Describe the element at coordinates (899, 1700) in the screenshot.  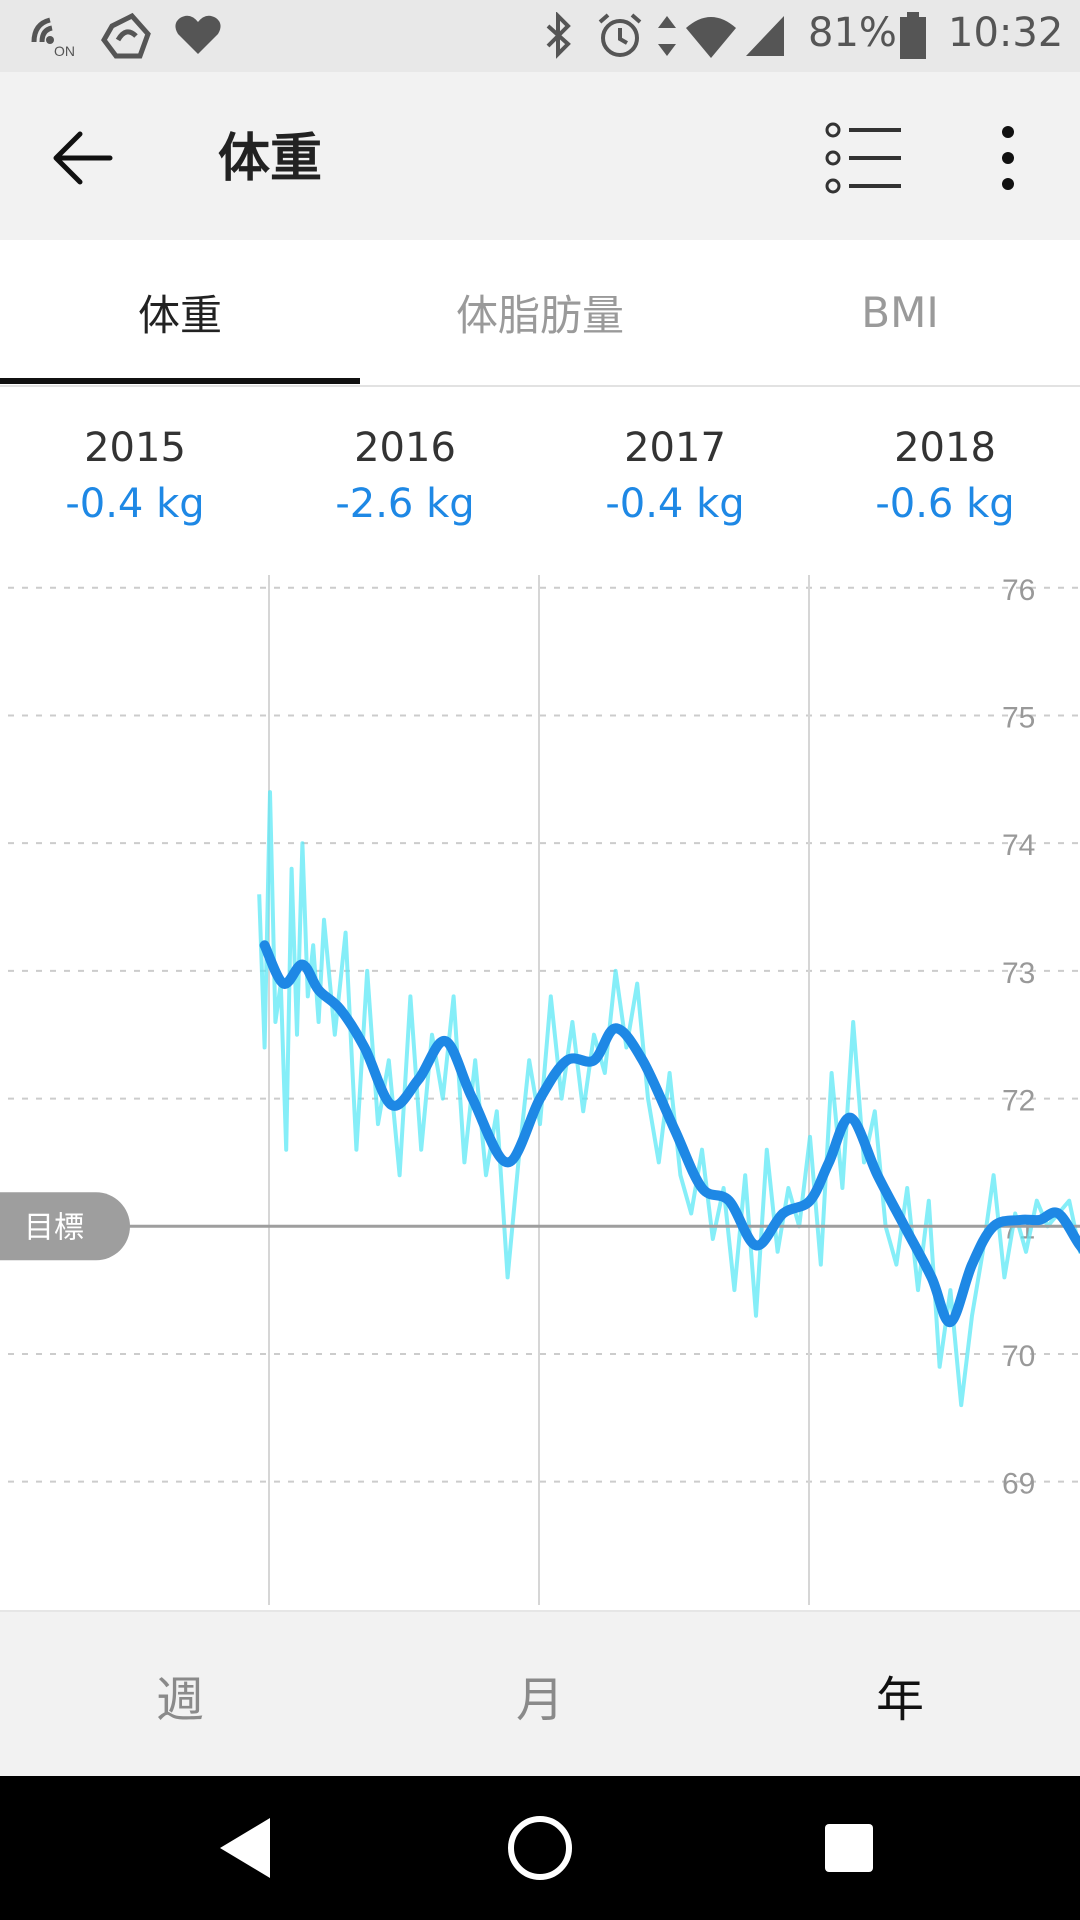
I see `tab-year: 年` at that location.